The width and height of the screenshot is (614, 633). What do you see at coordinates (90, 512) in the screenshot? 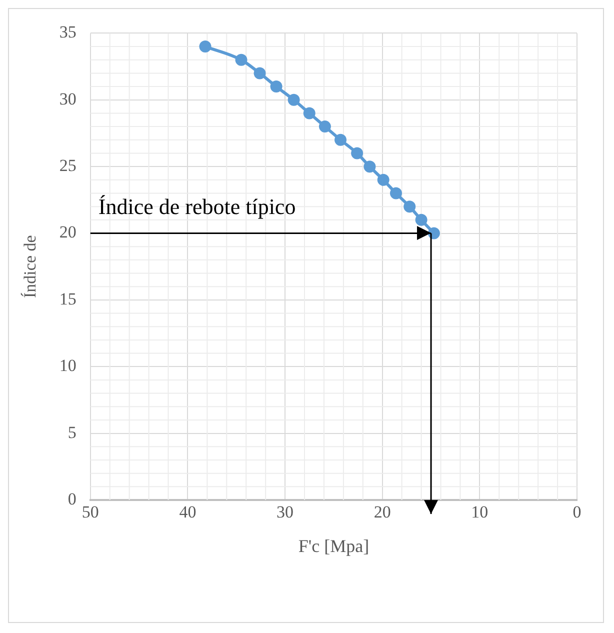
I see `x-tick-label: 50` at bounding box center [90, 512].